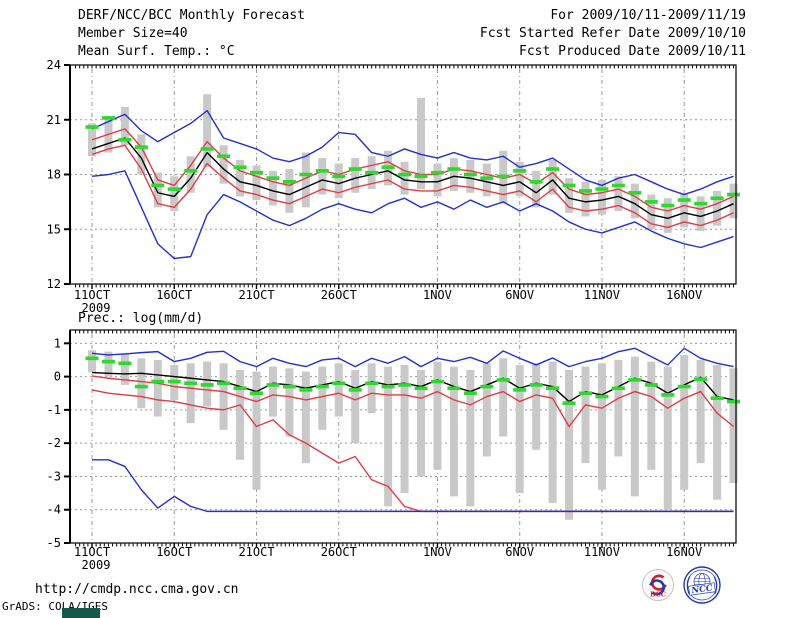  I want to click on ncc-logo-label: NCC, so click(702, 589).